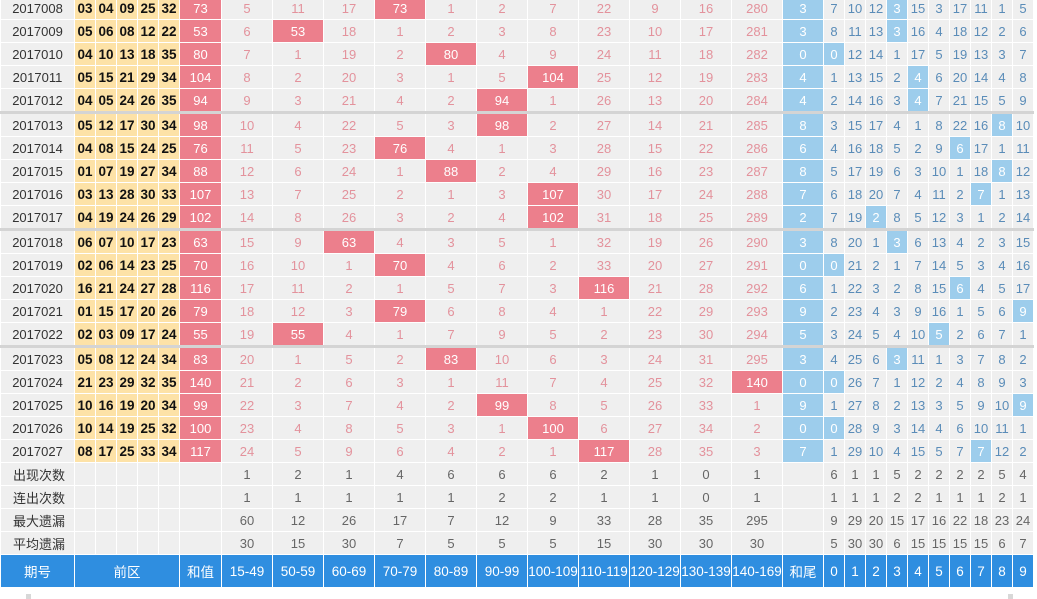  Describe the element at coordinates (400, 571) in the screenshot. I see `header-range-70-79: 70-79` at that location.